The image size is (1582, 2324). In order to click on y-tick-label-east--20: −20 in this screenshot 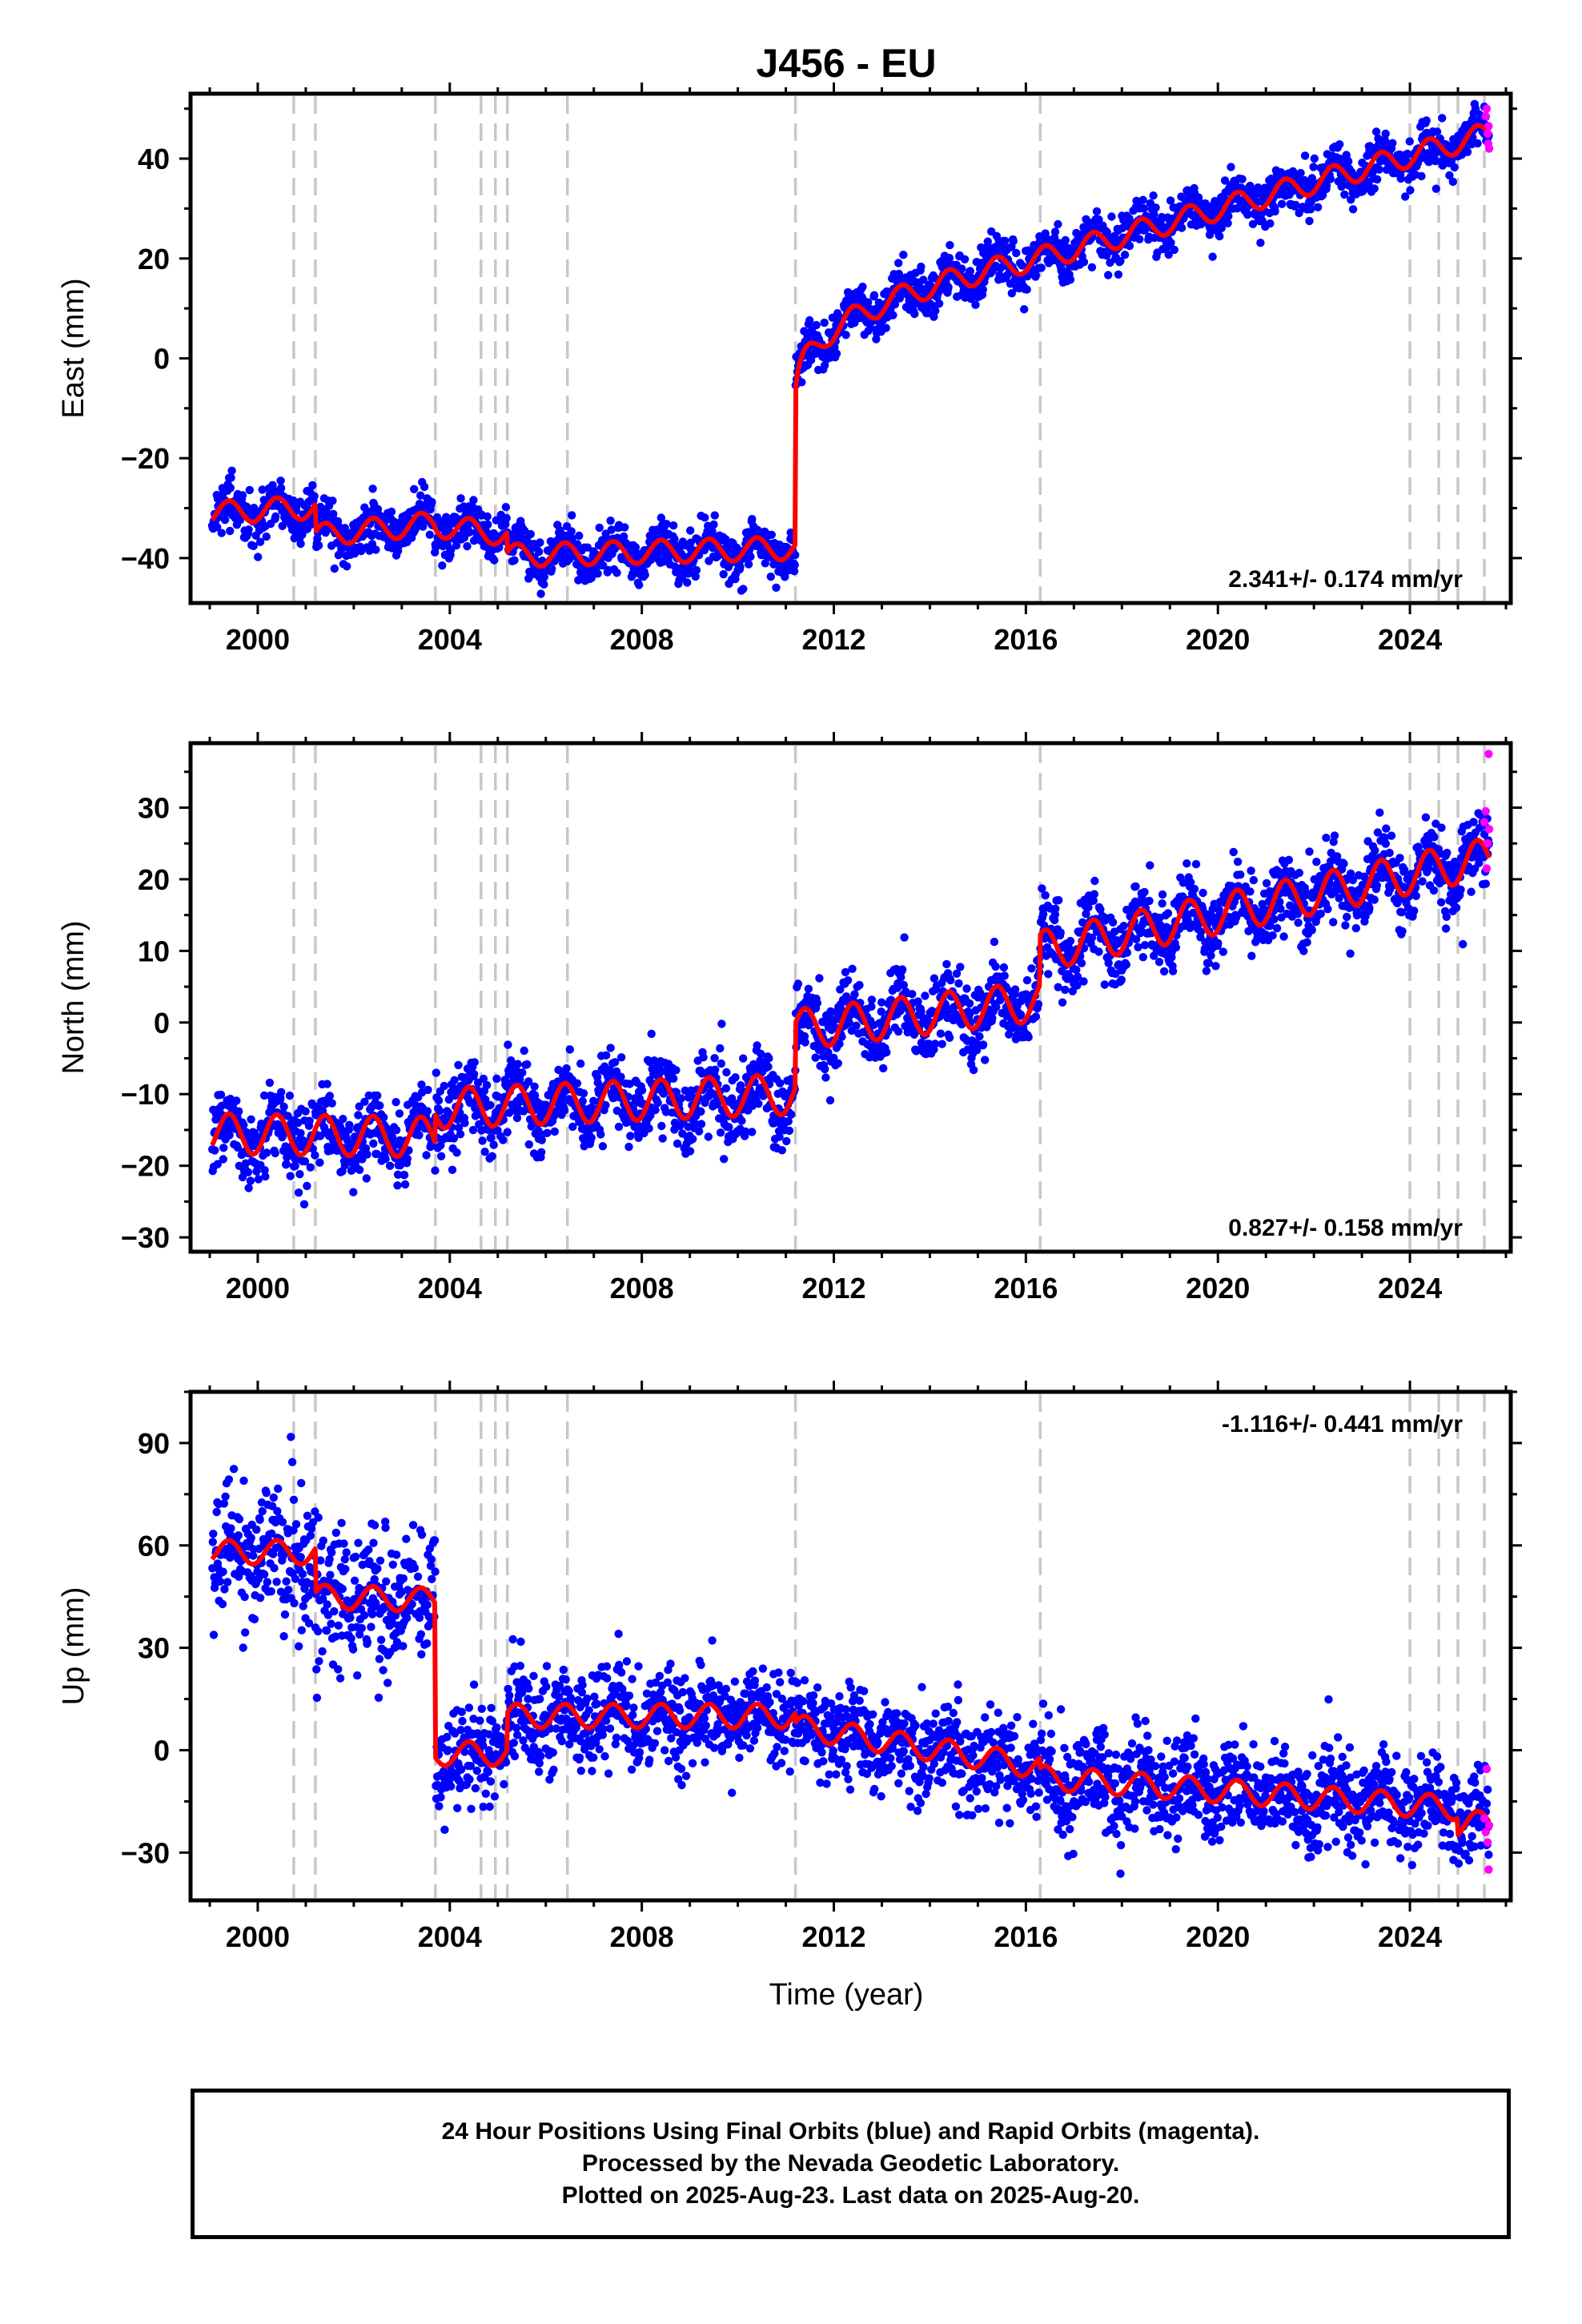, I will do `click(145, 458)`.